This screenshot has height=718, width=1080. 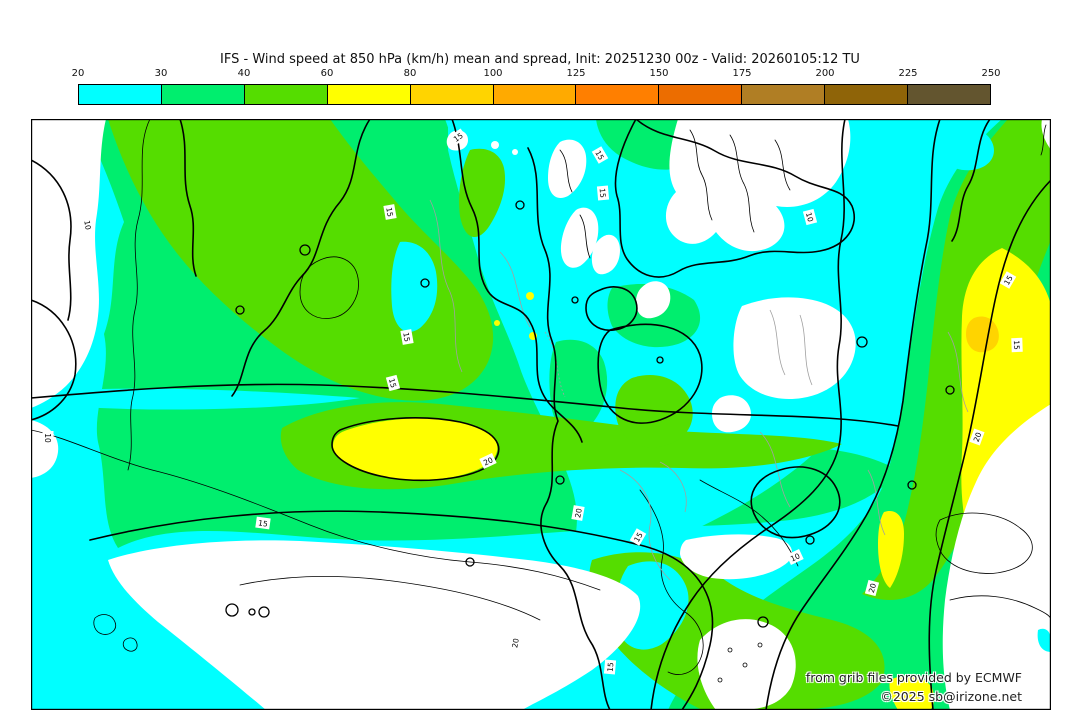 What do you see at coordinates (161, 73) in the screenshot?
I see `colorbar-tick-label: 30` at bounding box center [161, 73].